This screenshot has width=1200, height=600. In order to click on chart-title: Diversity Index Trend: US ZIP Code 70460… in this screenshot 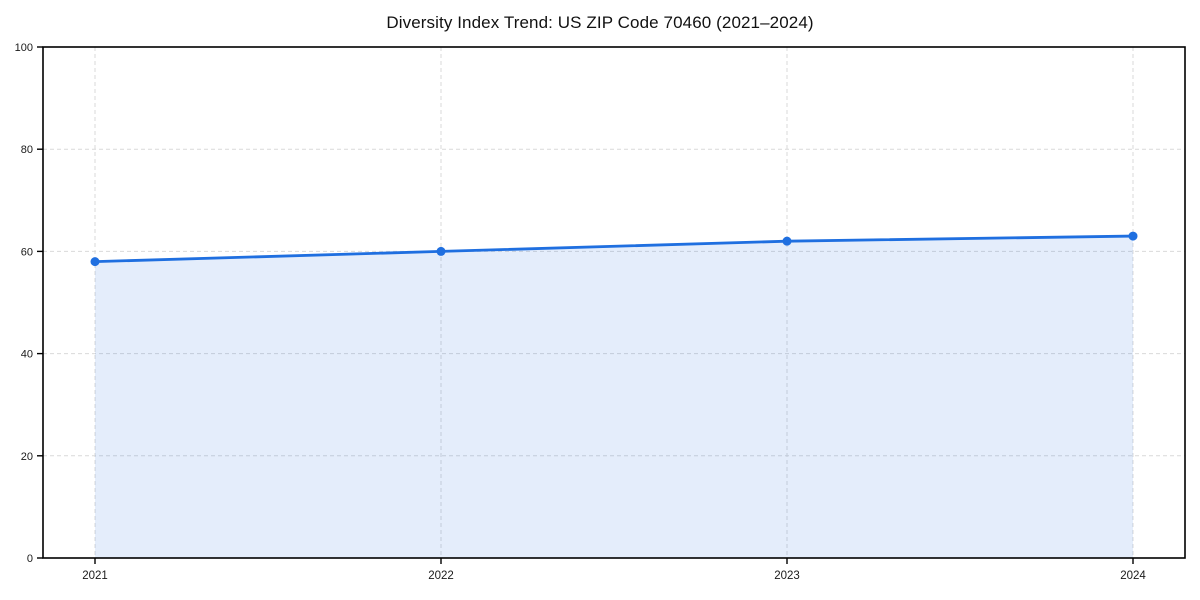, I will do `click(600, 22)`.